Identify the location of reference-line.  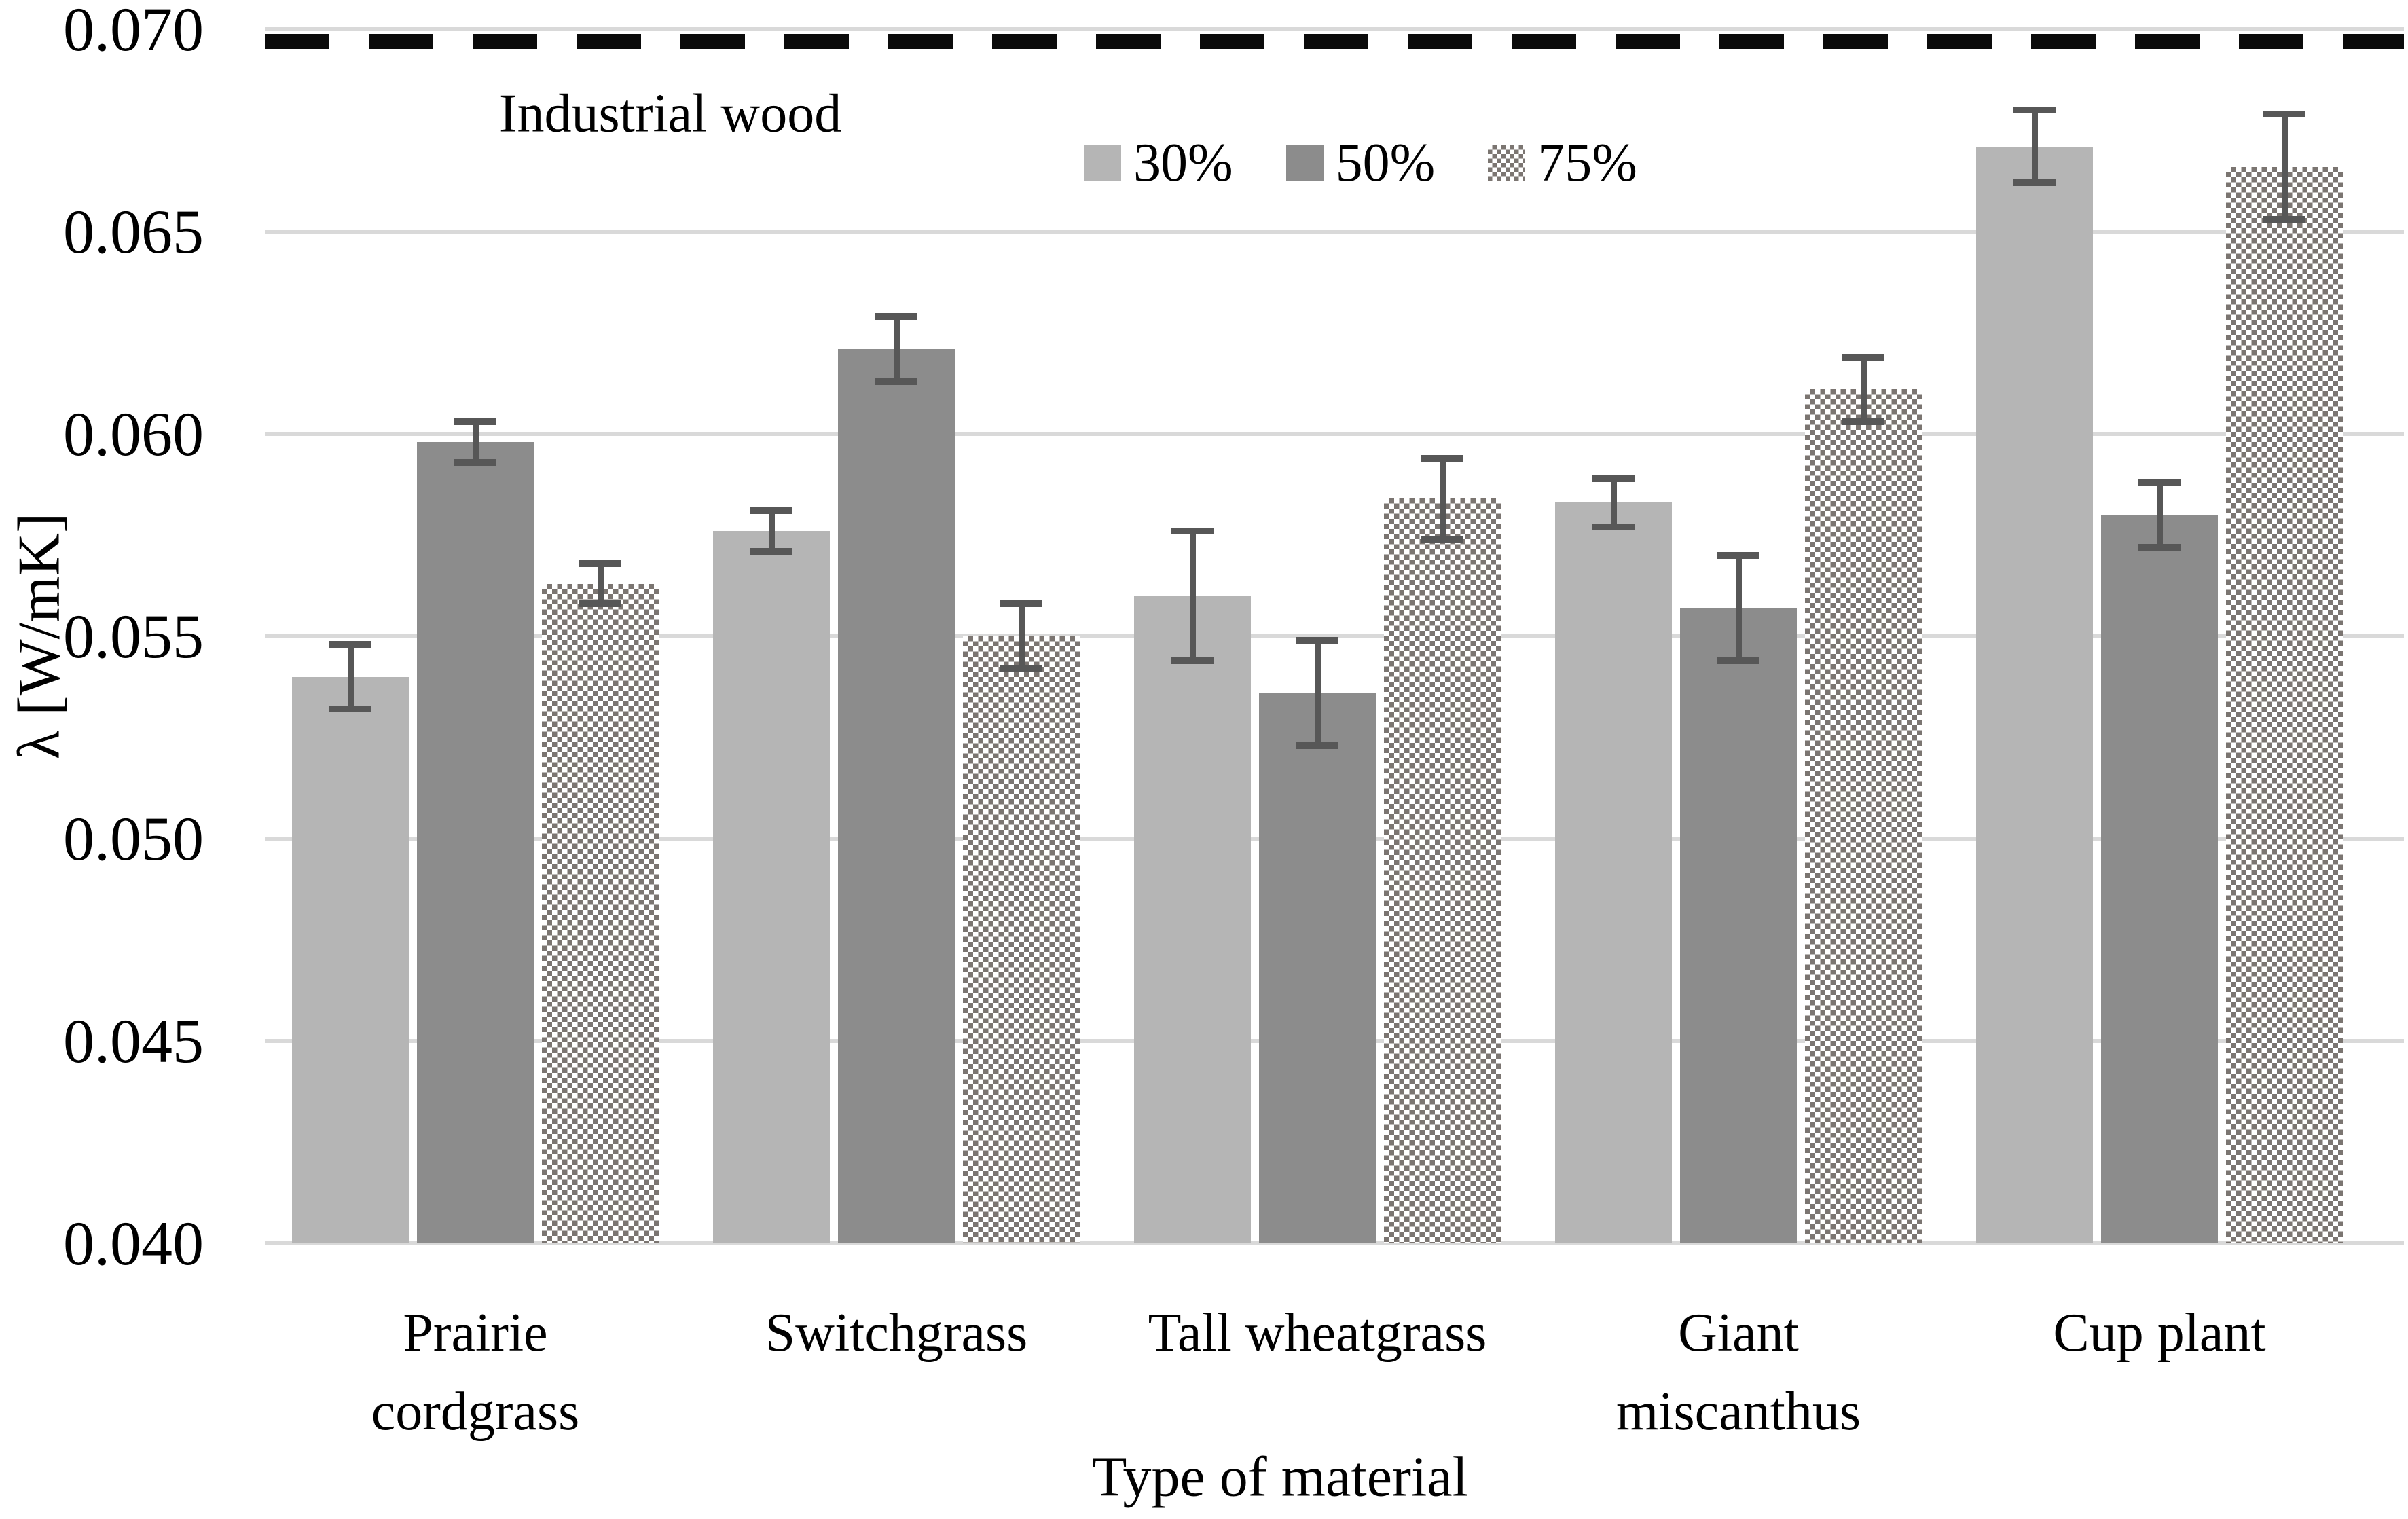
(1335, 41).